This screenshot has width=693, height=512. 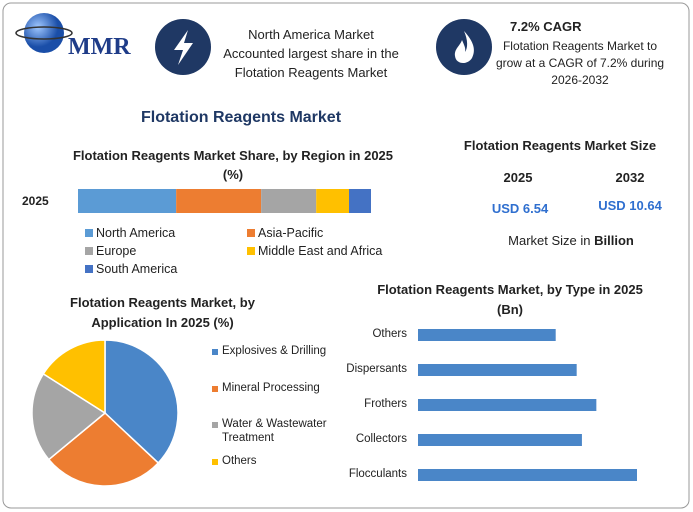 I want to click on legend-label: Middle East and Africa, so click(x=320, y=251).